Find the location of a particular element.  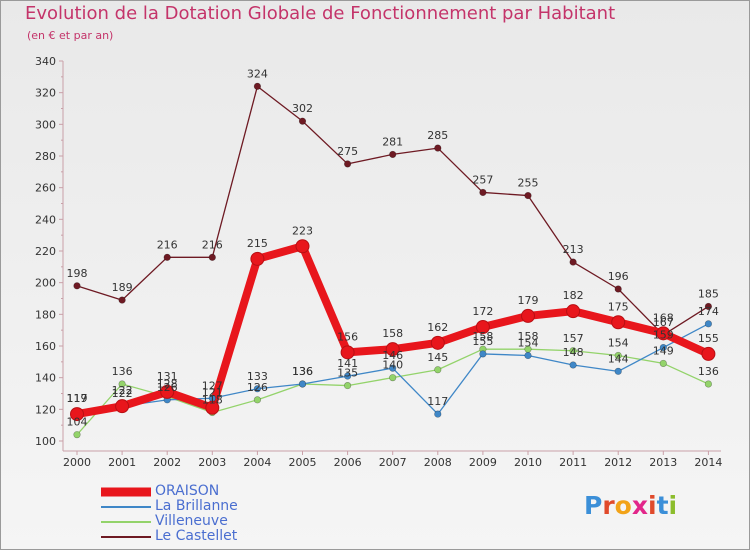

data-label-oraison: 215 is located at coordinates (257, 243).